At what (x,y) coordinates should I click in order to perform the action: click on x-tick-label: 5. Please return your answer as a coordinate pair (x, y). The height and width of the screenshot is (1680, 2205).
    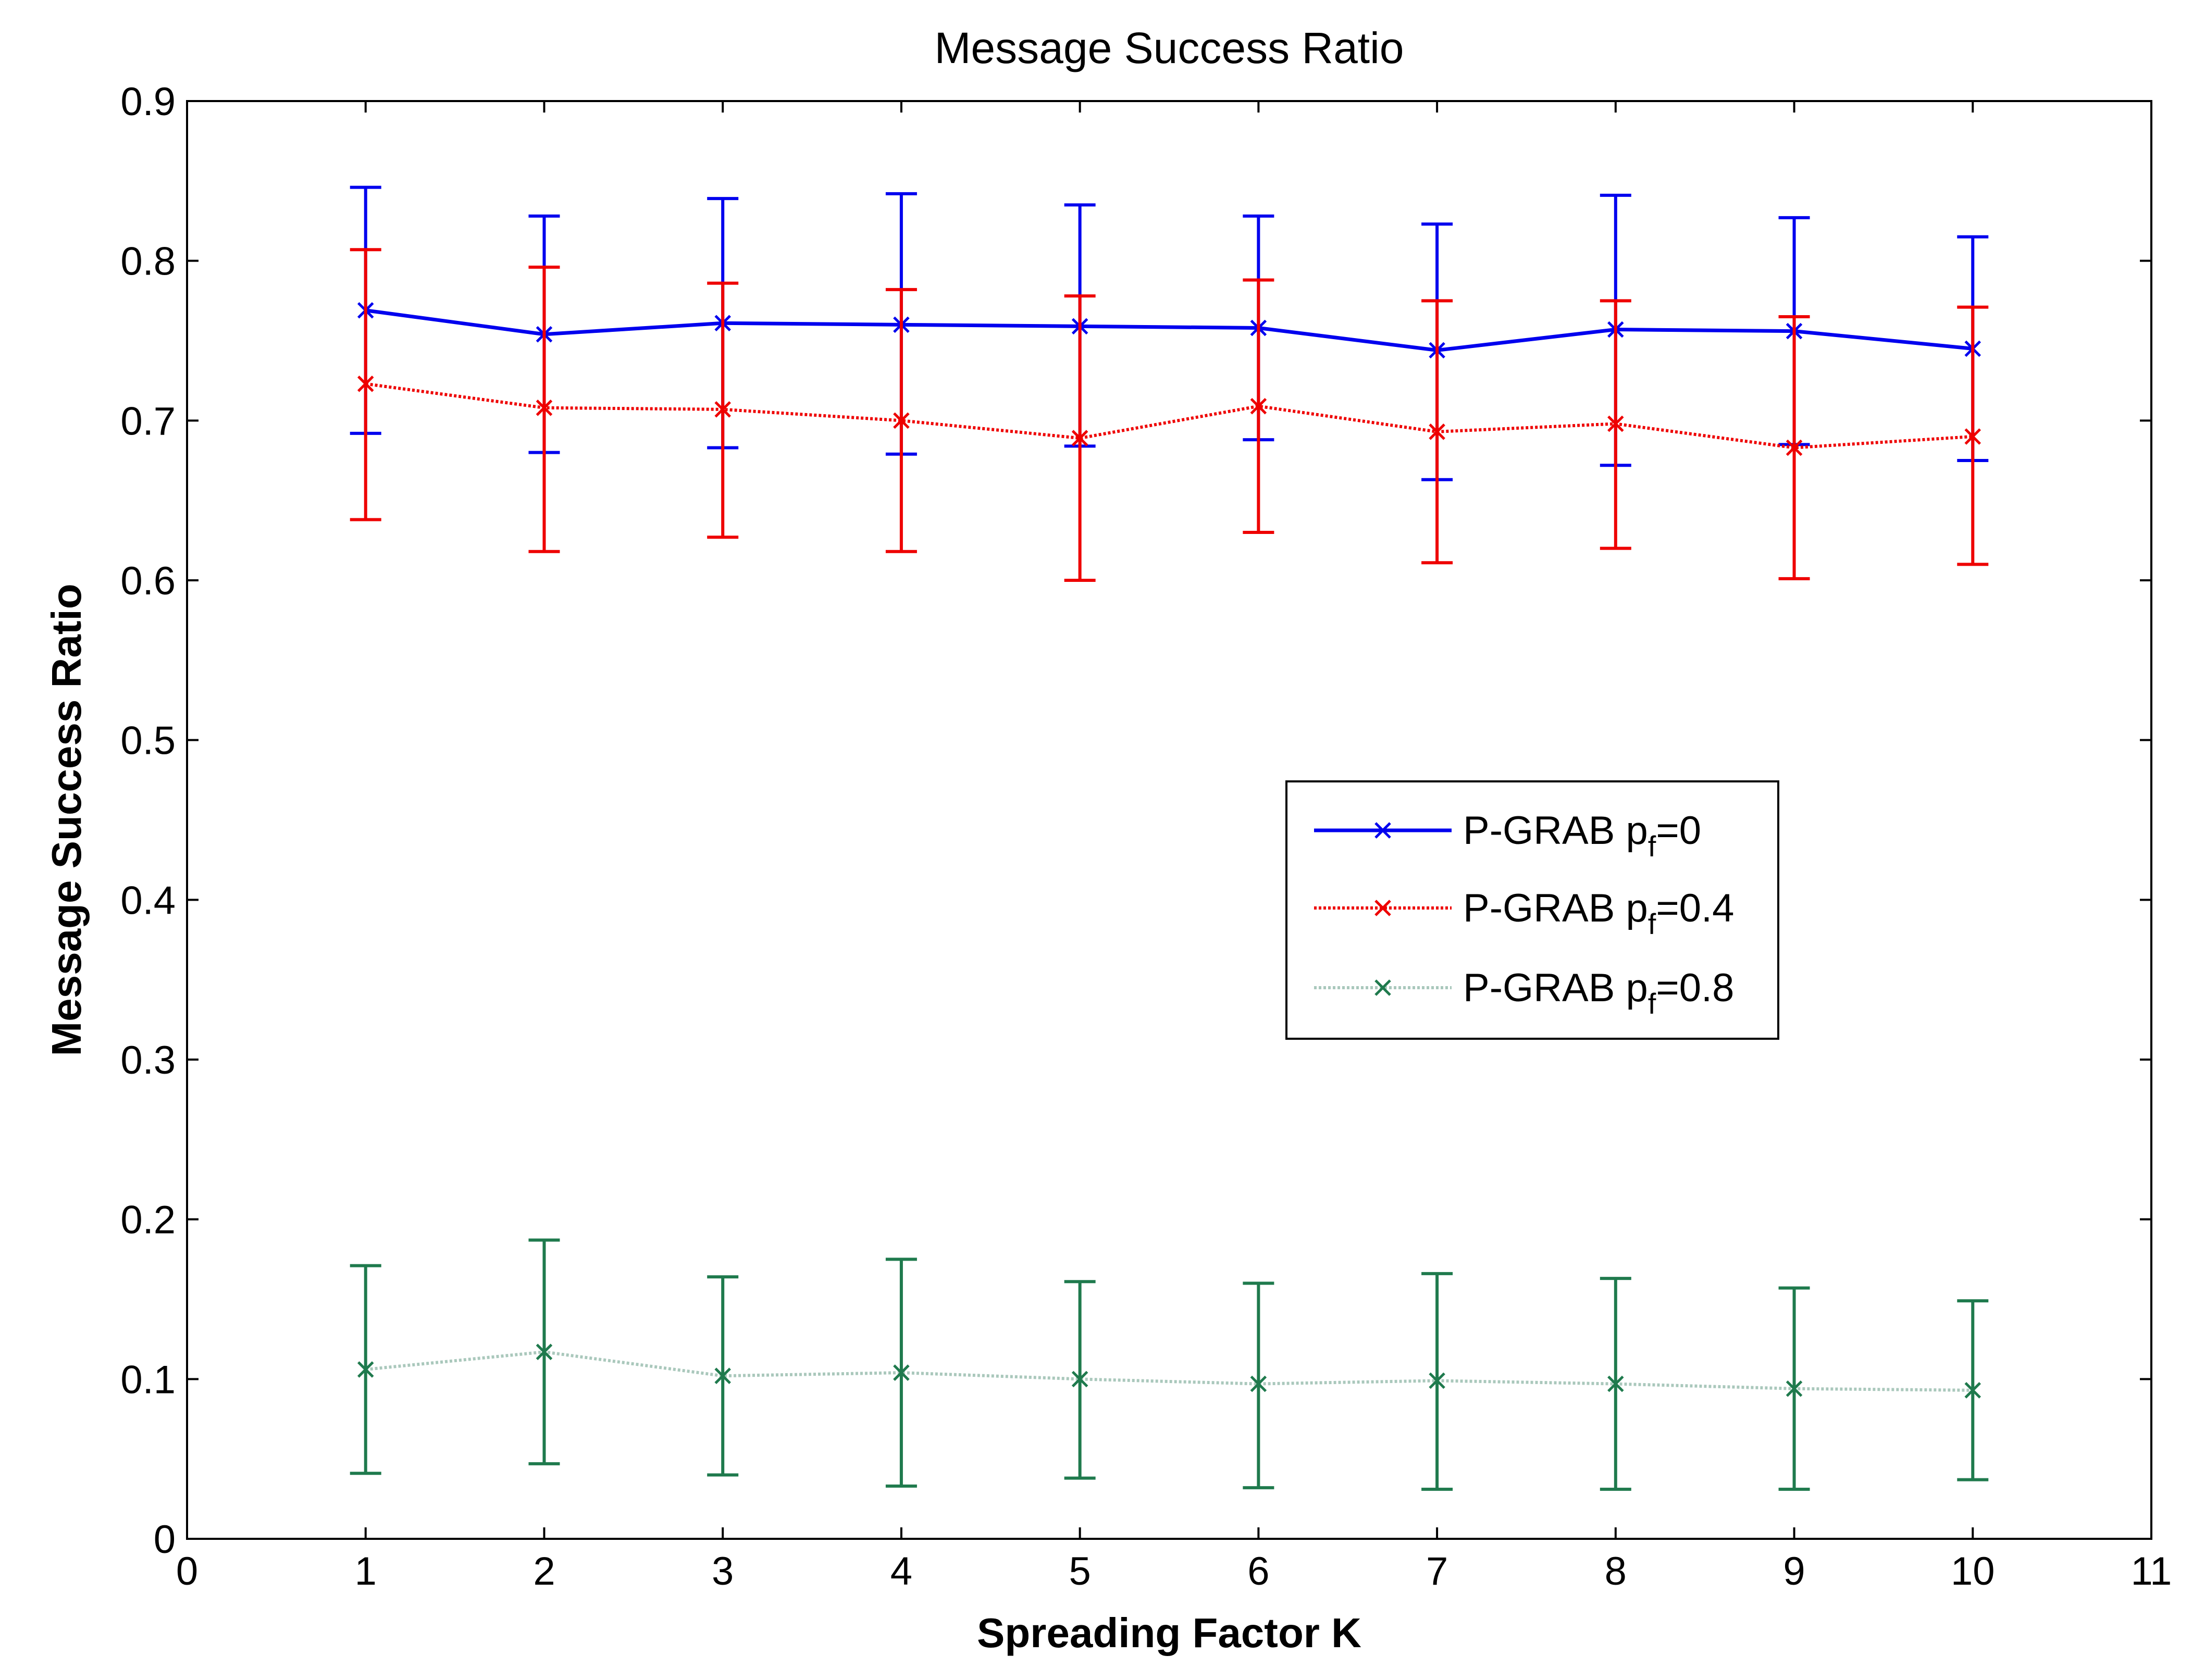
    Looking at the image, I should click on (1080, 1571).